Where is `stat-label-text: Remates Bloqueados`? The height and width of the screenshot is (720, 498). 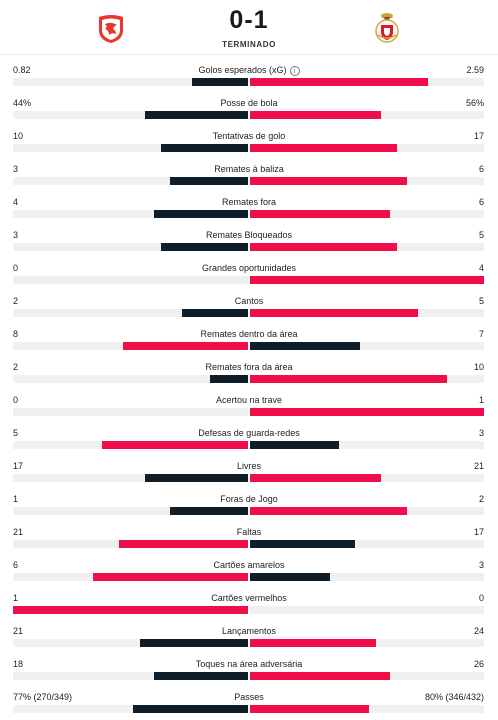 stat-label-text: Remates Bloqueados is located at coordinates (249, 235).